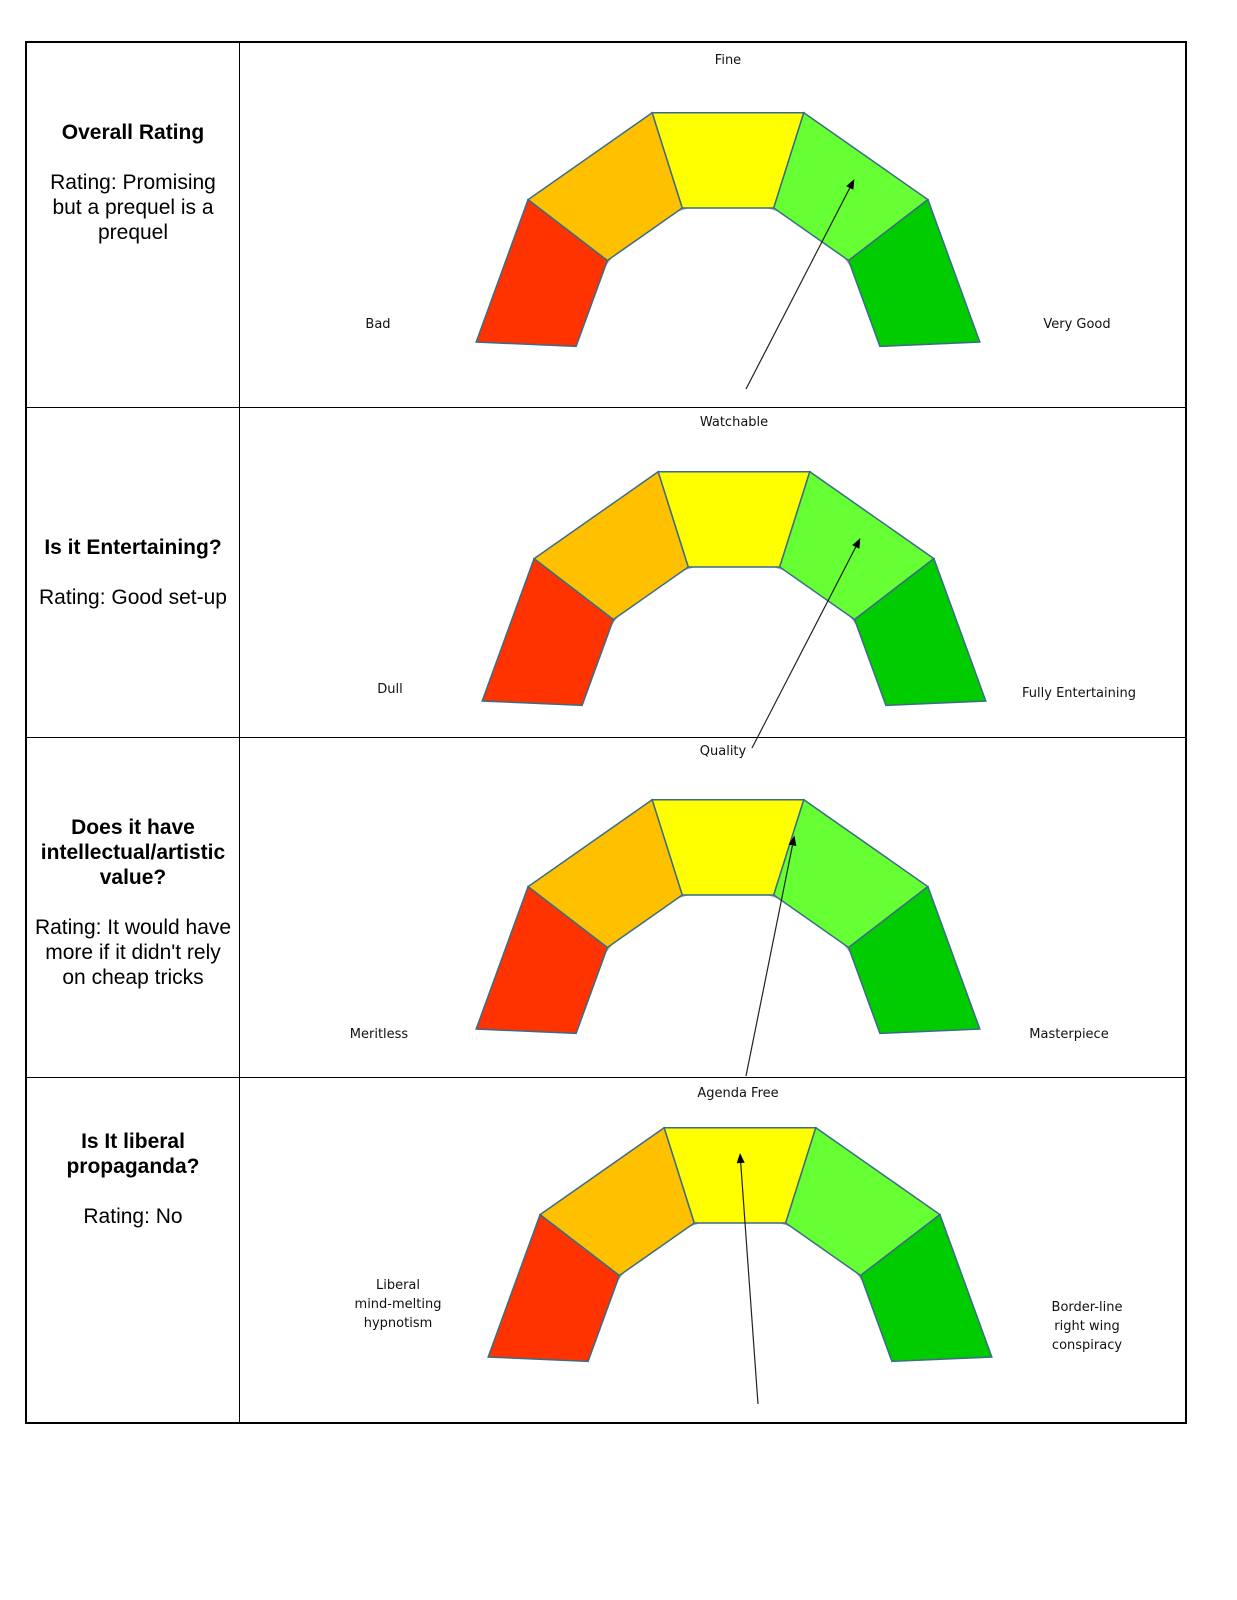 This screenshot has height=1600, width=1237. Describe the element at coordinates (133, 132) in the screenshot. I see `question-title: Overall Rating` at that location.